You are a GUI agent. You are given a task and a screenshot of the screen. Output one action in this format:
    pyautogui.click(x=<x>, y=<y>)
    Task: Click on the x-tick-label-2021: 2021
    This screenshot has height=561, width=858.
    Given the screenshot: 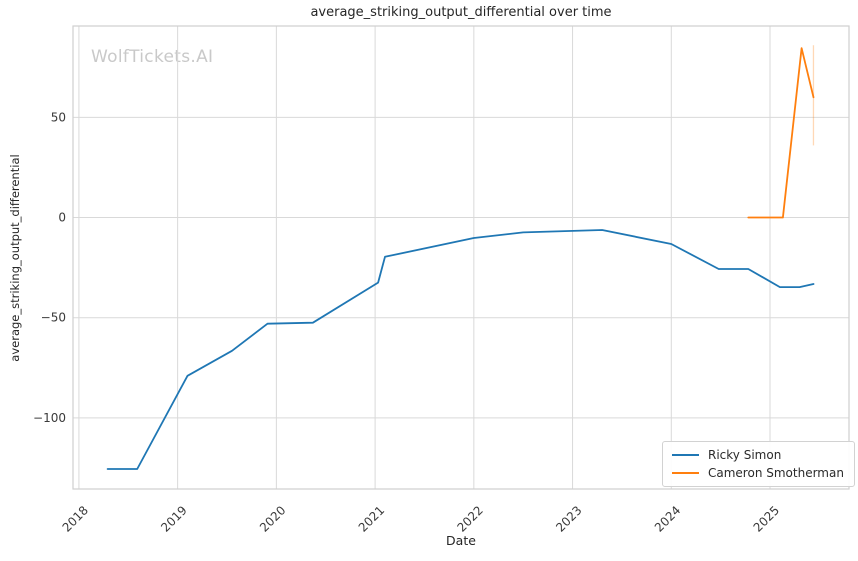 What is the action you would take?
    pyautogui.click(x=371, y=518)
    